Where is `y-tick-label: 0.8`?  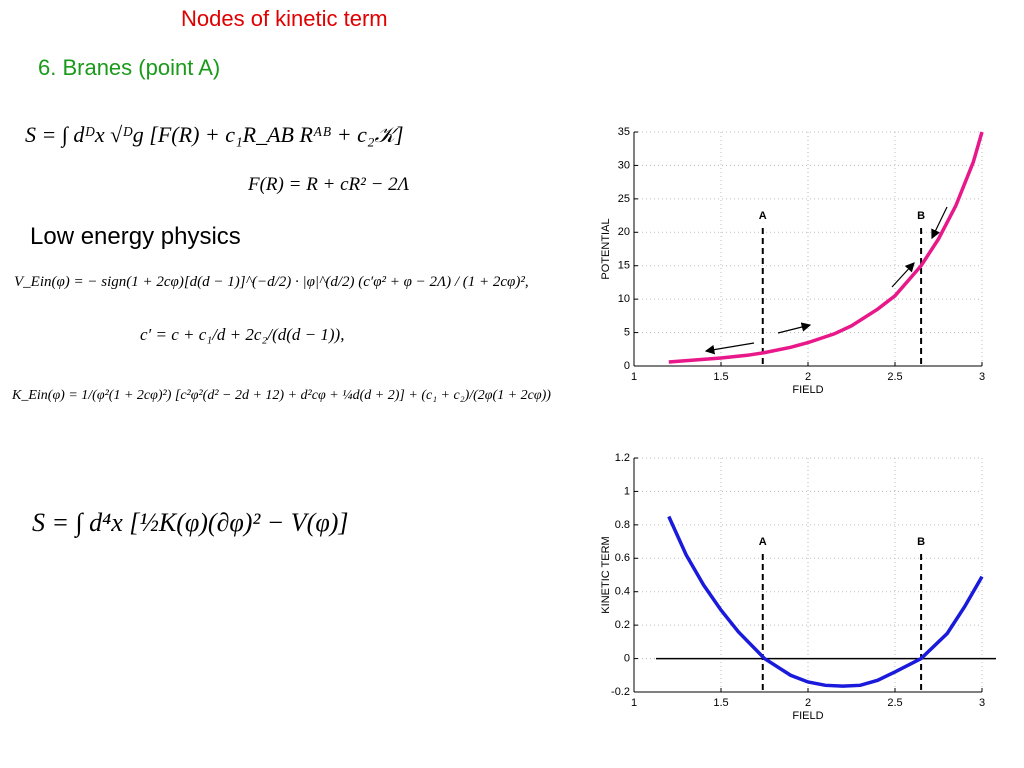 y-tick-label: 0.8 is located at coordinates (622, 525).